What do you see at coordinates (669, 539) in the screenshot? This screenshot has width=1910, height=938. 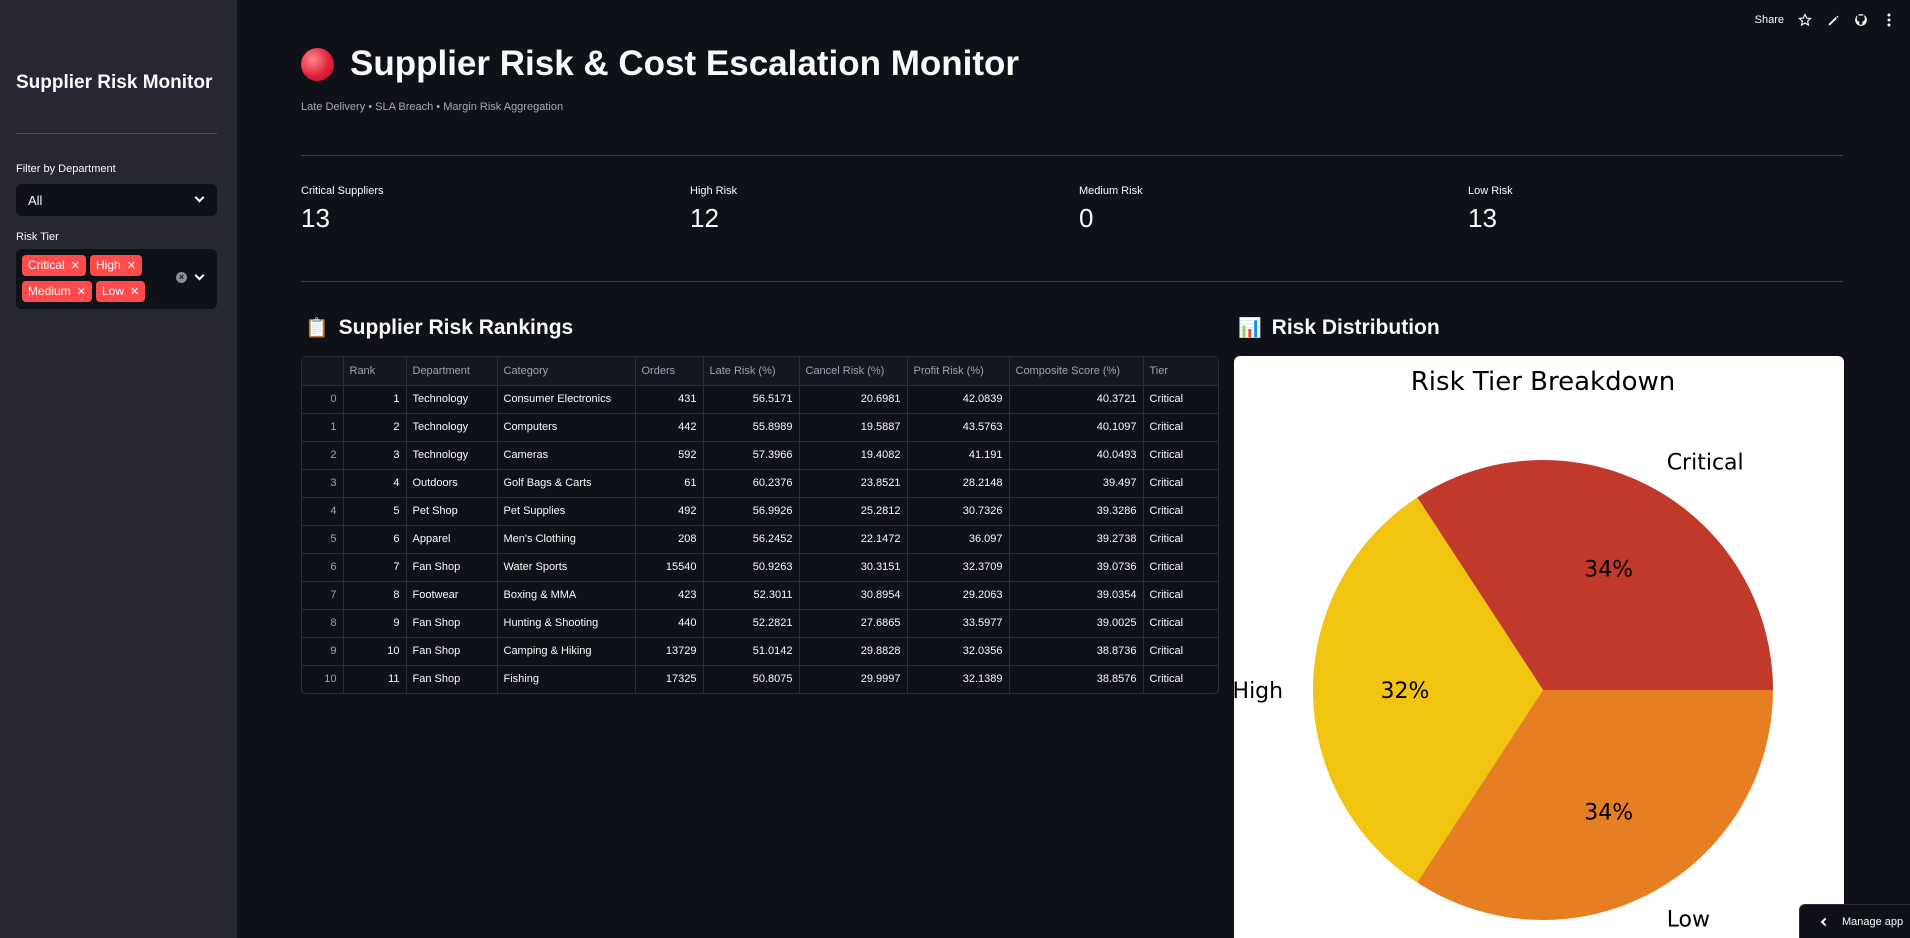 I see `table-cell: 208` at bounding box center [669, 539].